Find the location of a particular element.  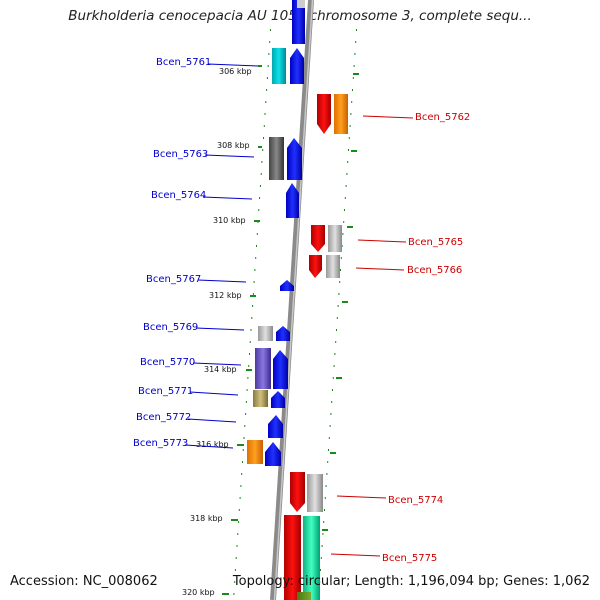

tick-306: 306 kbp is located at coordinates (240, 70).